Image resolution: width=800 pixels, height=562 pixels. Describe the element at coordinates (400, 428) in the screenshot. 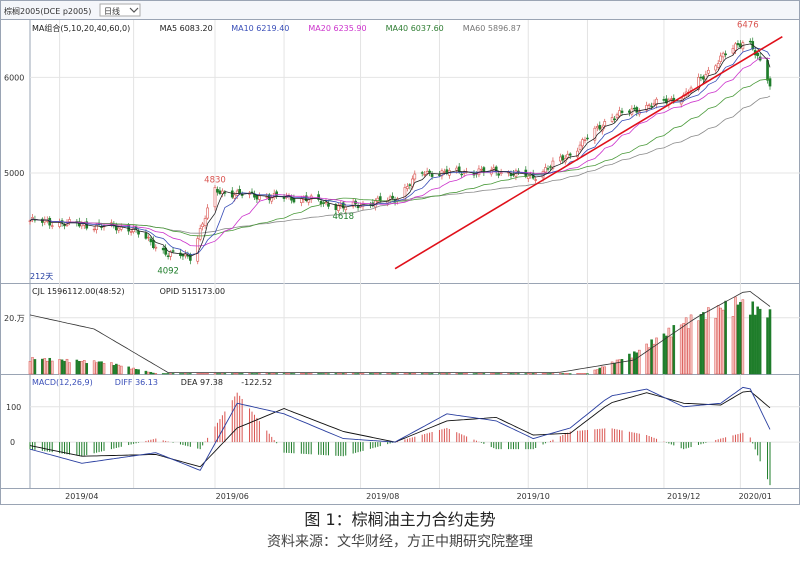

I see `diff-line` at that location.